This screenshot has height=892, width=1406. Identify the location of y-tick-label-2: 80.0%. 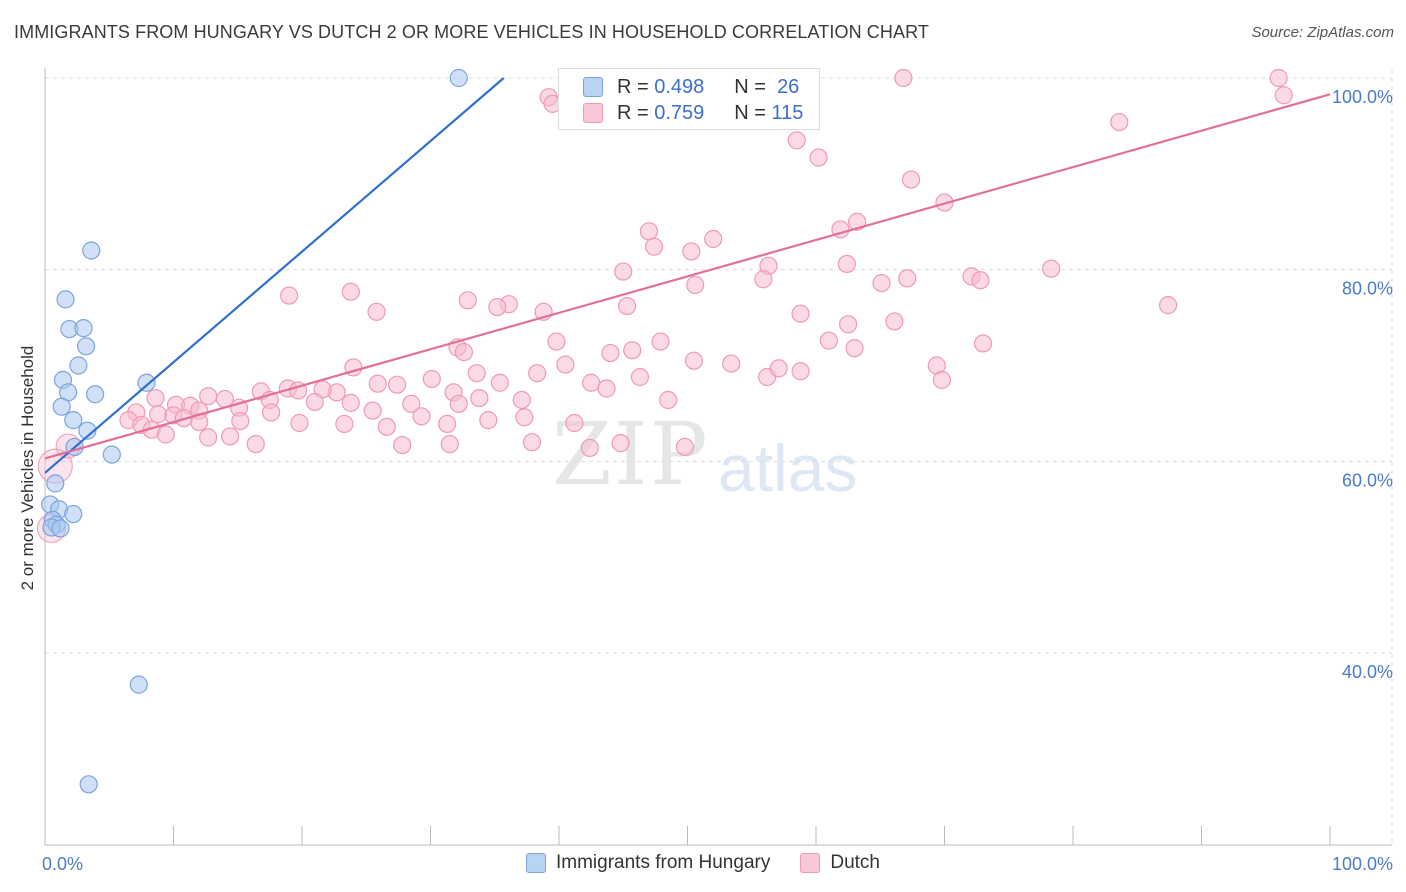
(1367, 289).